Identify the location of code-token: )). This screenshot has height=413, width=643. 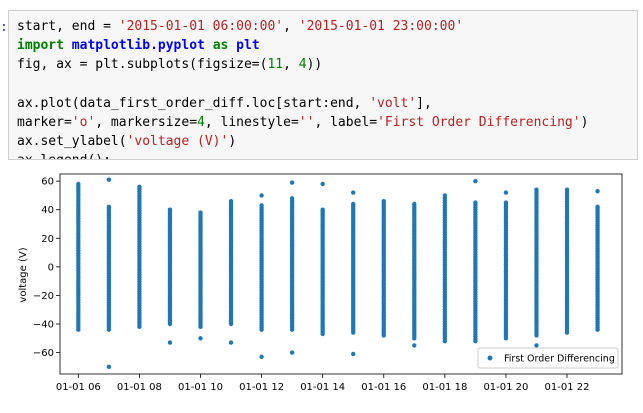
(314, 65).